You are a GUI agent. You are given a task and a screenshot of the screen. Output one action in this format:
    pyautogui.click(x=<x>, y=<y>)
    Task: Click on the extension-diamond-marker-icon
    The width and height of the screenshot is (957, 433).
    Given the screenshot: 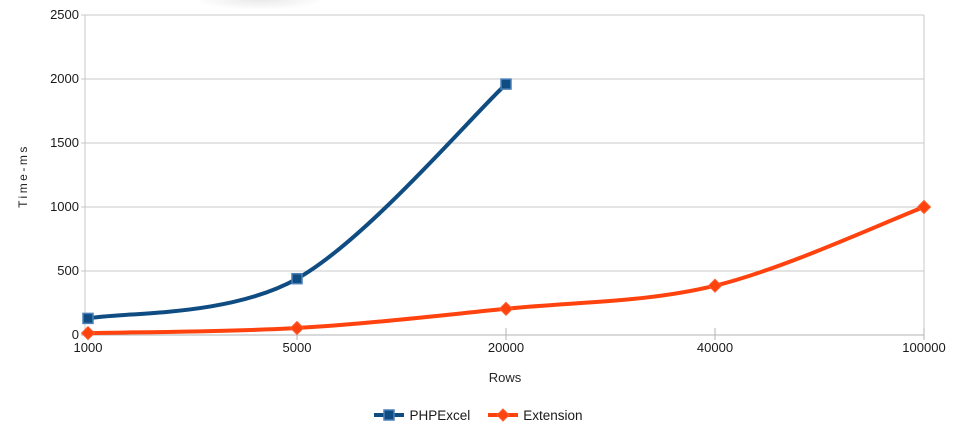 What is the action you would take?
    pyautogui.click(x=503, y=415)
    